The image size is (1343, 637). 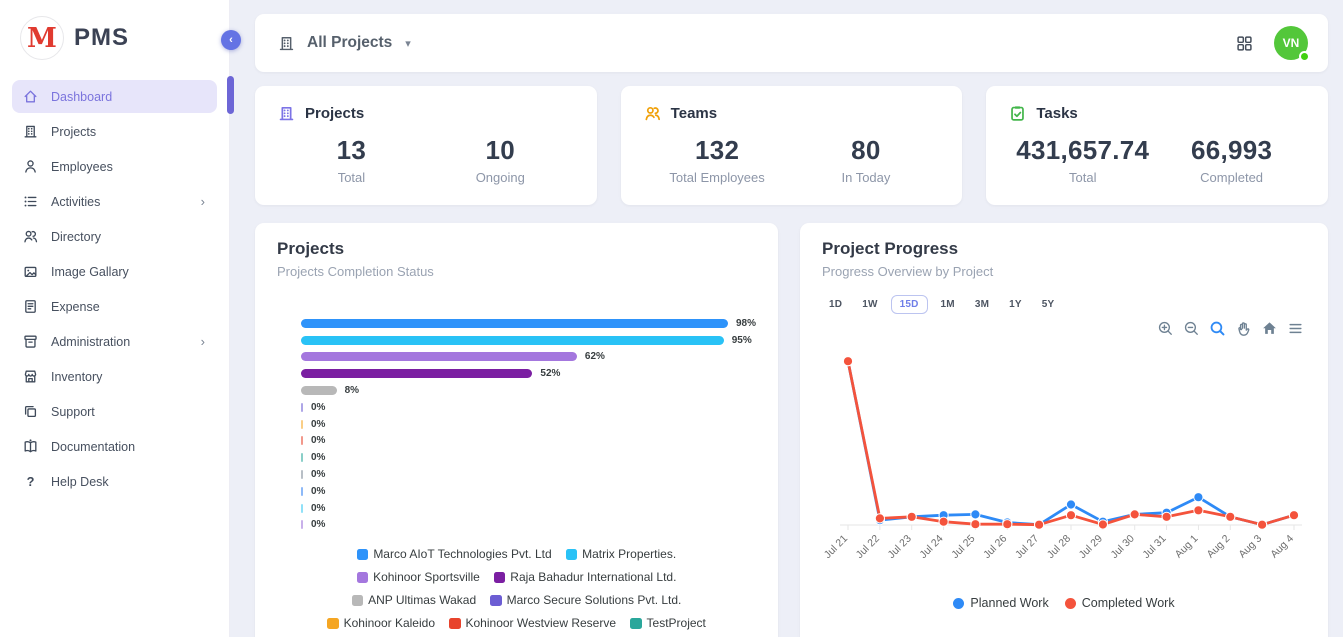 What do you see at coordinates (791, 43) in the screenshot?
I see `topbar: All Projects ▾ VN` at bounding box center [791, 43].